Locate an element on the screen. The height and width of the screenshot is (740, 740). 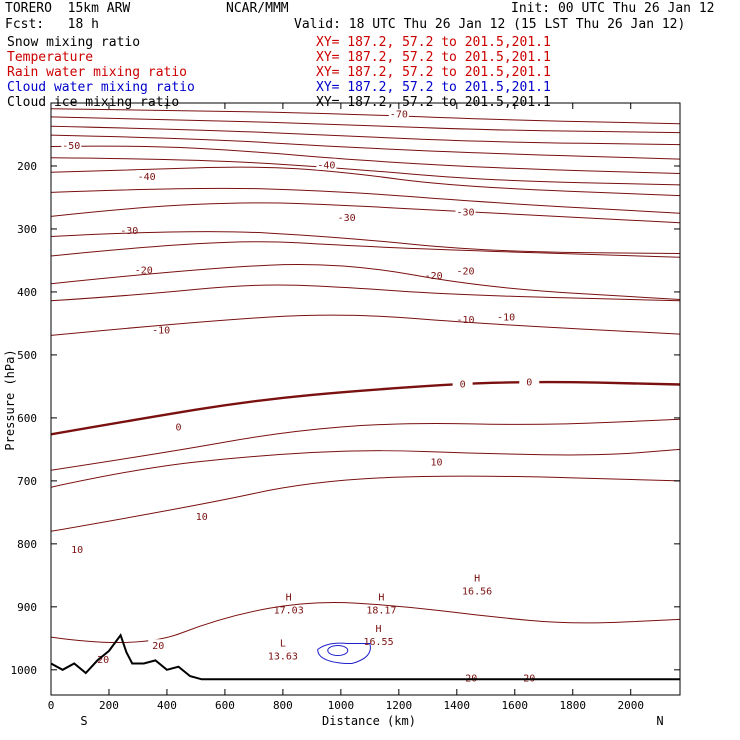
contour-line--40 is located at coordinates (365, 181).